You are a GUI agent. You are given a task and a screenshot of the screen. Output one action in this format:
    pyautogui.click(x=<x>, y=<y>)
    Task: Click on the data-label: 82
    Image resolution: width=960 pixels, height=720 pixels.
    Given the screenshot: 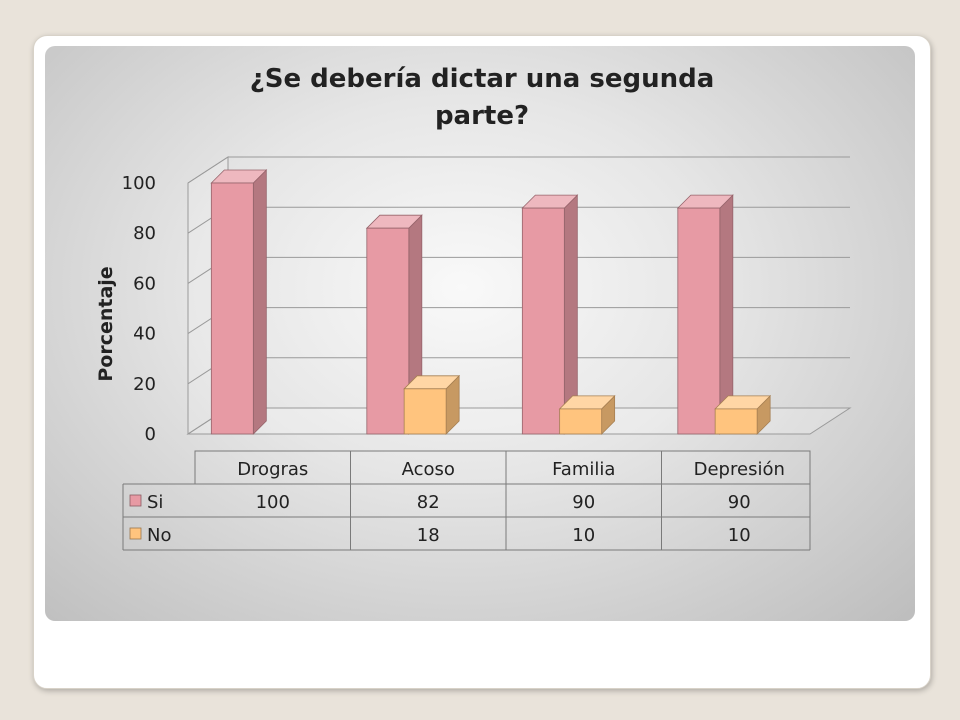 What is the action you would take?
    pyautogui.click(x=428, y=502)
    